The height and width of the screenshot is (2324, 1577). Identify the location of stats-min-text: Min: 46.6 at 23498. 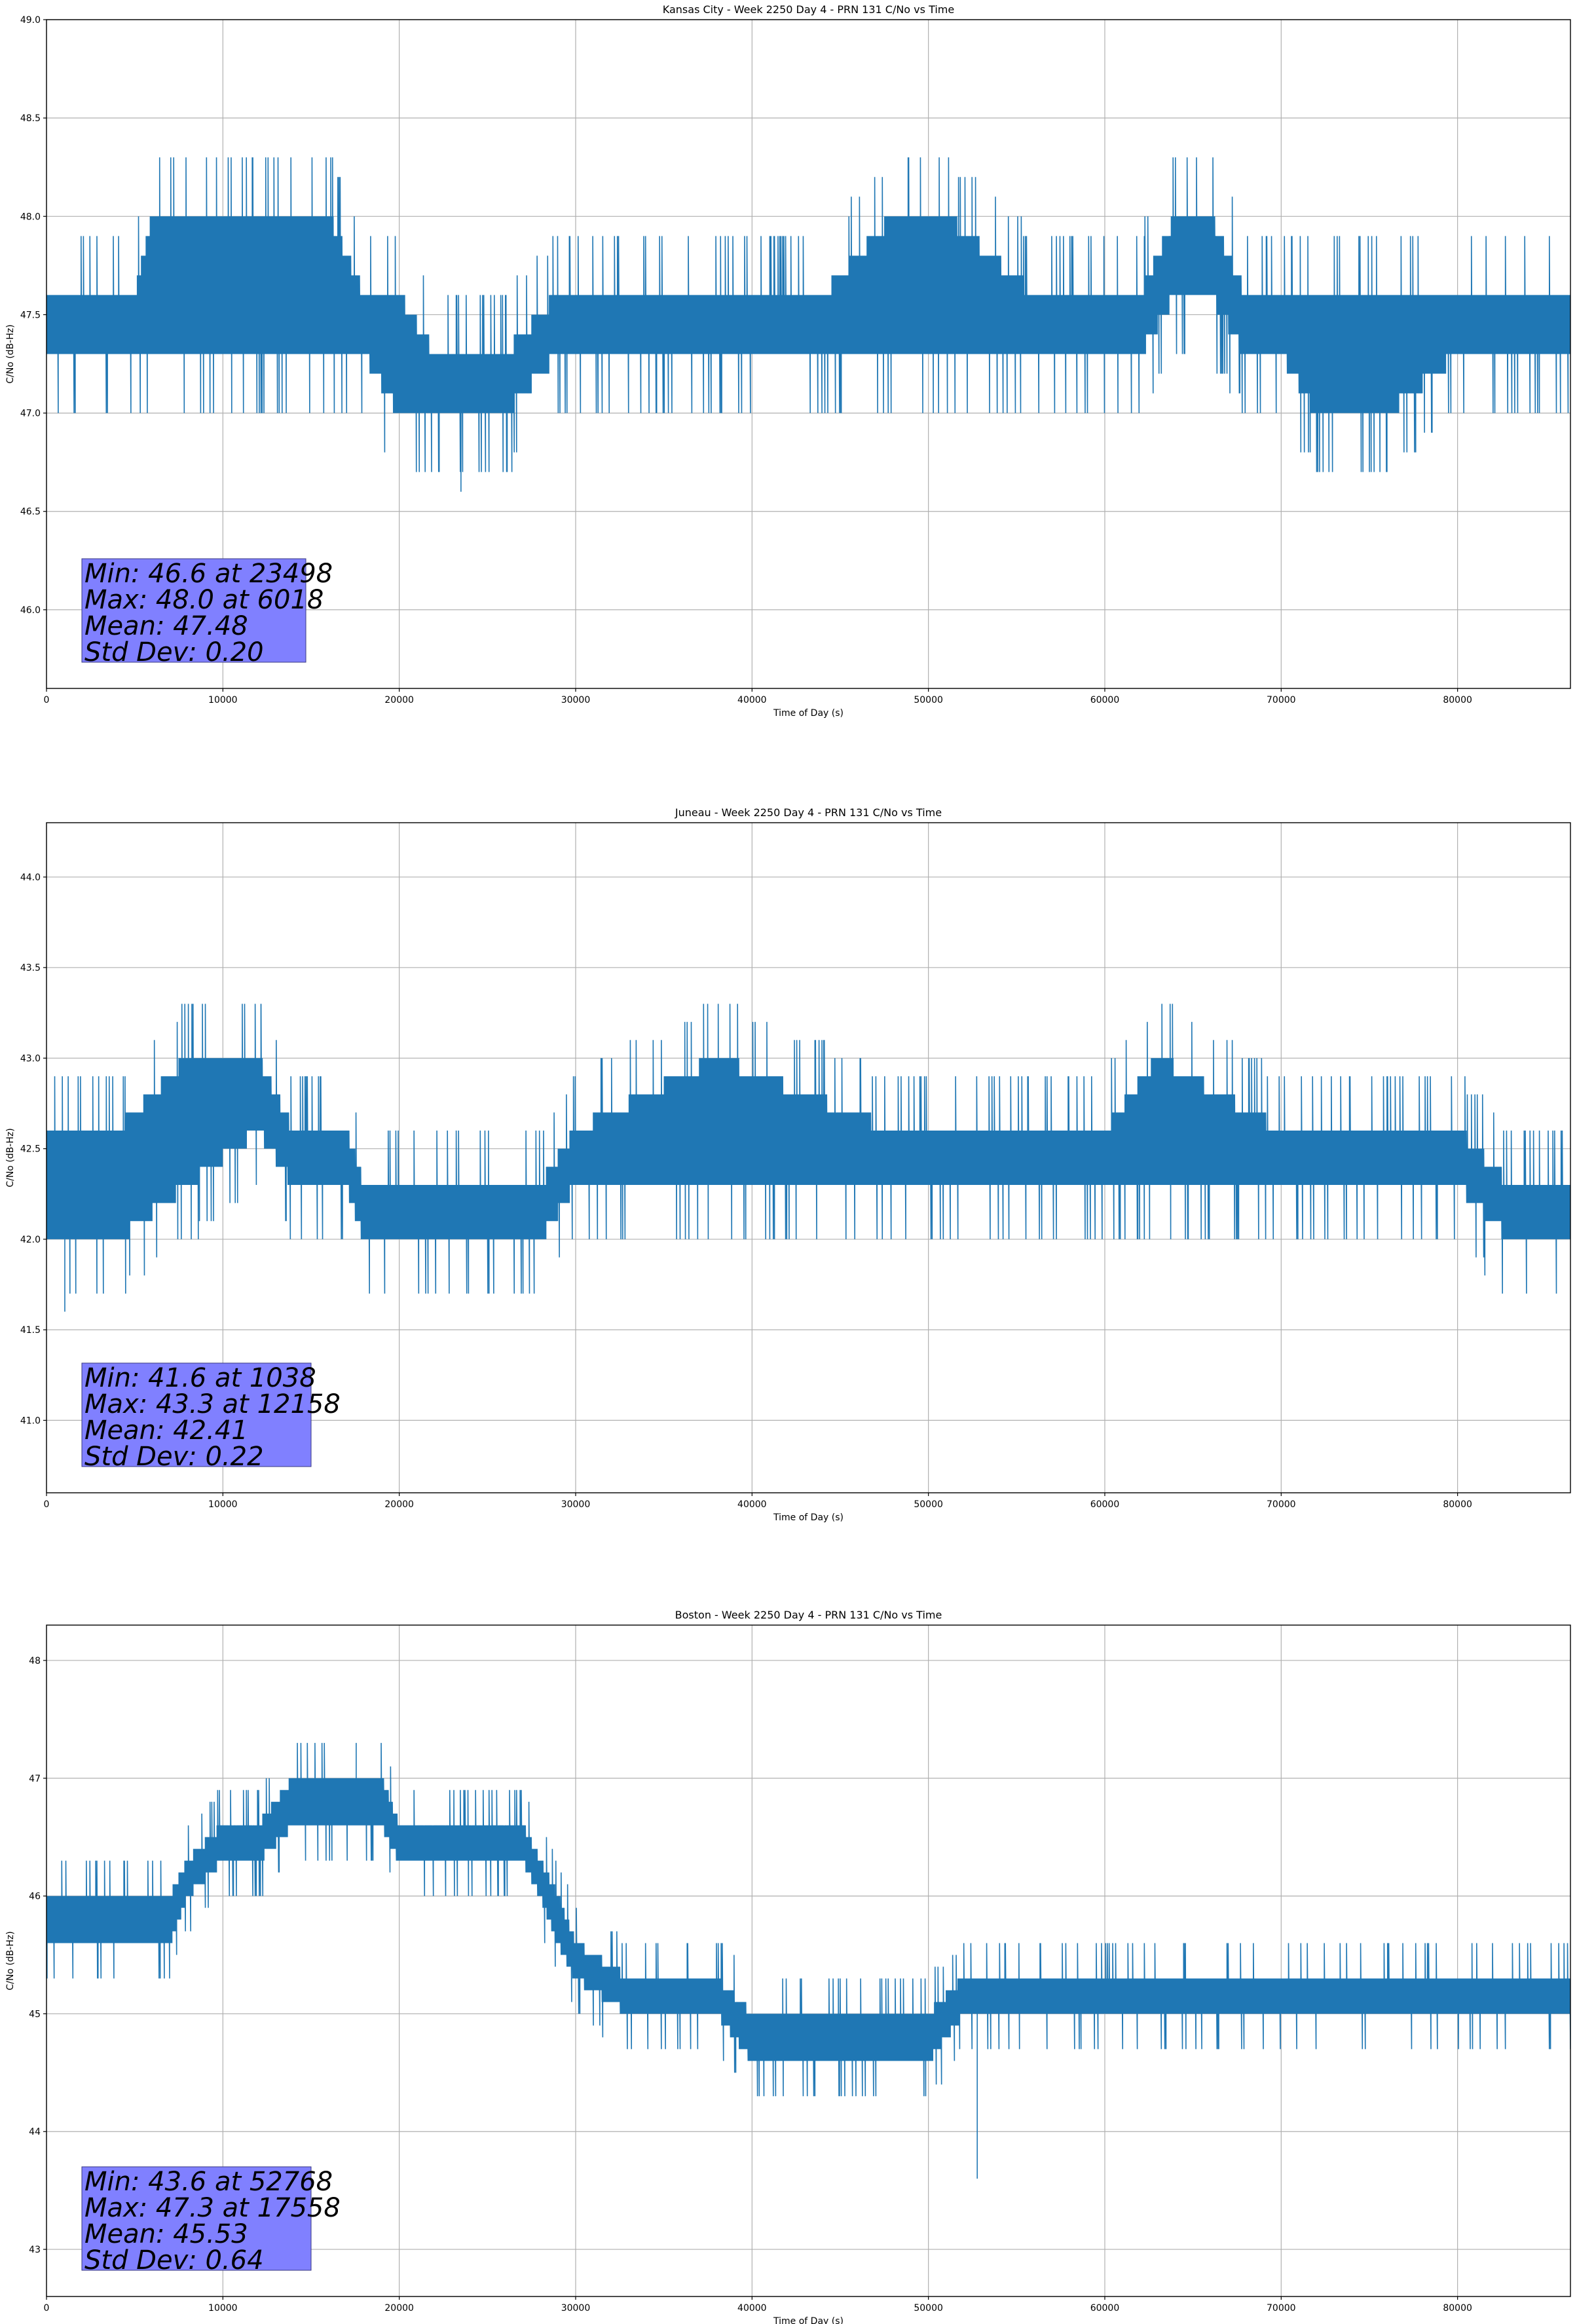
(208, 574).